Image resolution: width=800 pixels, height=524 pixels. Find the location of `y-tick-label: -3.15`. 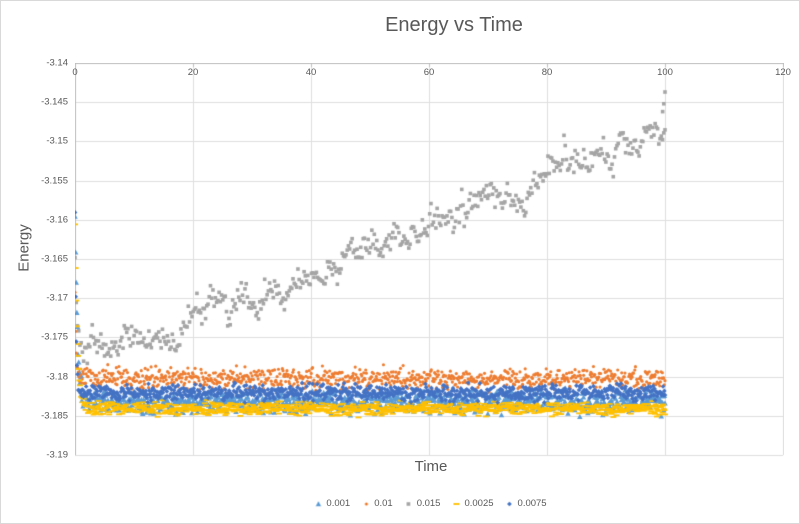

y-tick-label: -3.15 is located at coordinates (57, 141).